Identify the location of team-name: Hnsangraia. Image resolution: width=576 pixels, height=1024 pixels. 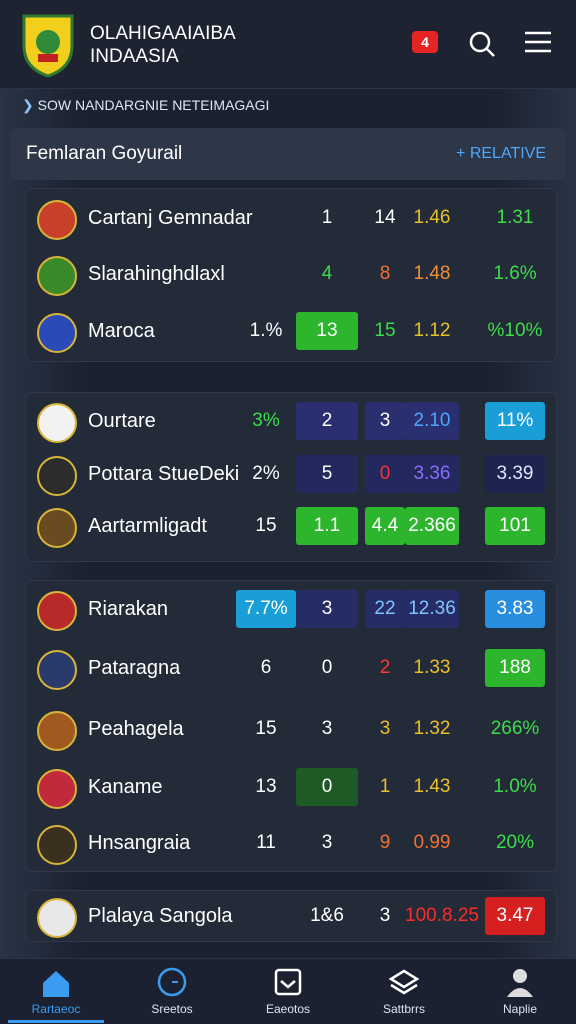
(139, 843).